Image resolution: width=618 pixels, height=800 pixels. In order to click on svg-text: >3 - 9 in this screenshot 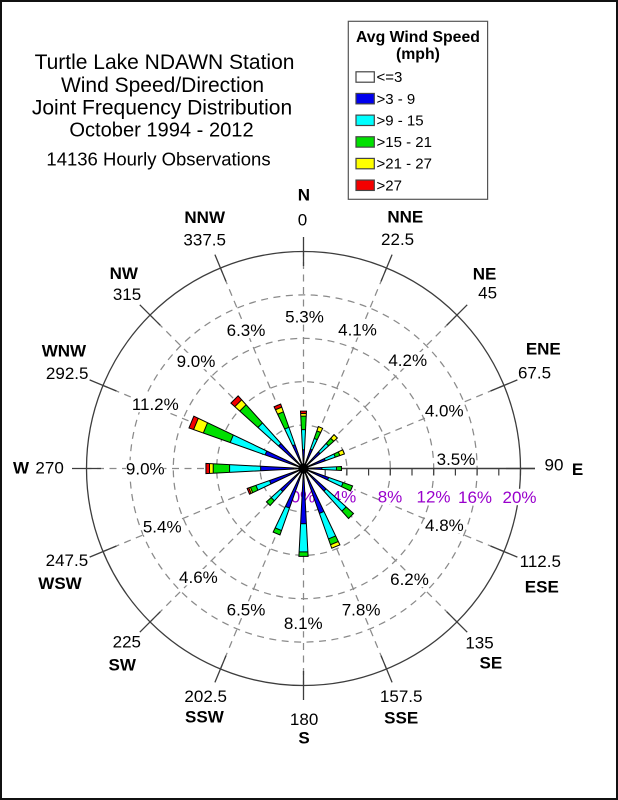, I will do `click(396, 99)`.